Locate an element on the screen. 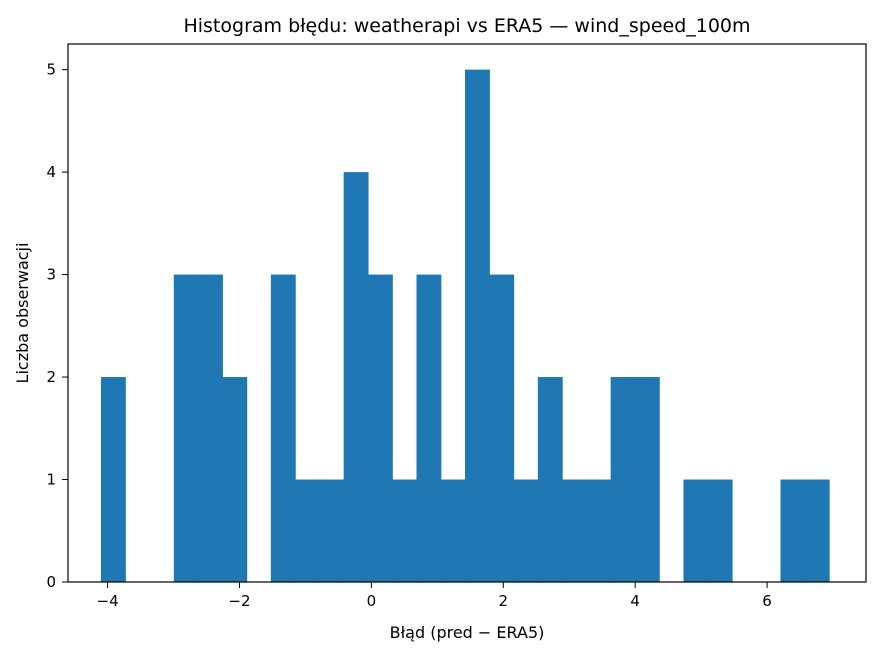 Image resolution: width=881 pixels, height=655 pixels. x-axis-label: Błąd (pred − ERA5) is located at coordinates (467, 632).